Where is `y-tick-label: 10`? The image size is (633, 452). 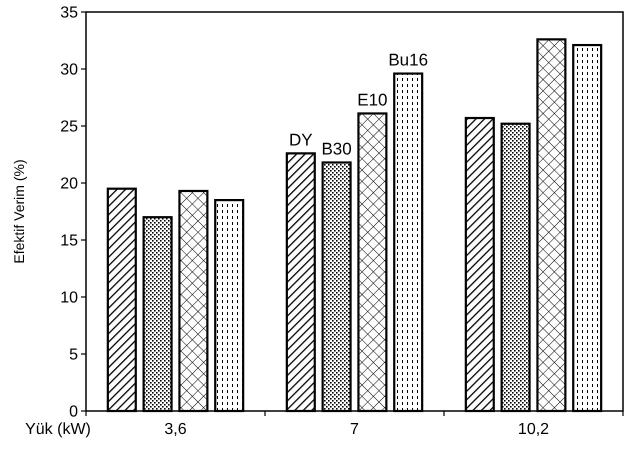 y-tick-label: 10 is located at coordinates (69, 298).